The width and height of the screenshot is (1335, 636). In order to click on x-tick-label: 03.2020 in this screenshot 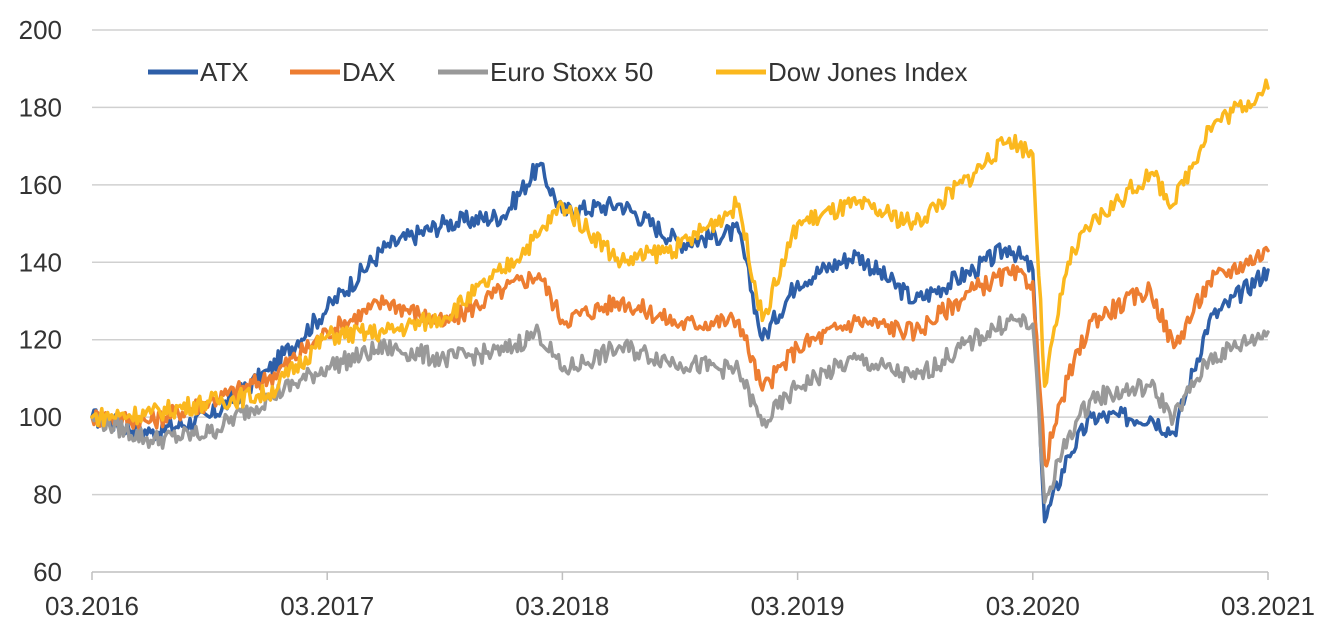, I will do `click(1033, 606)`.